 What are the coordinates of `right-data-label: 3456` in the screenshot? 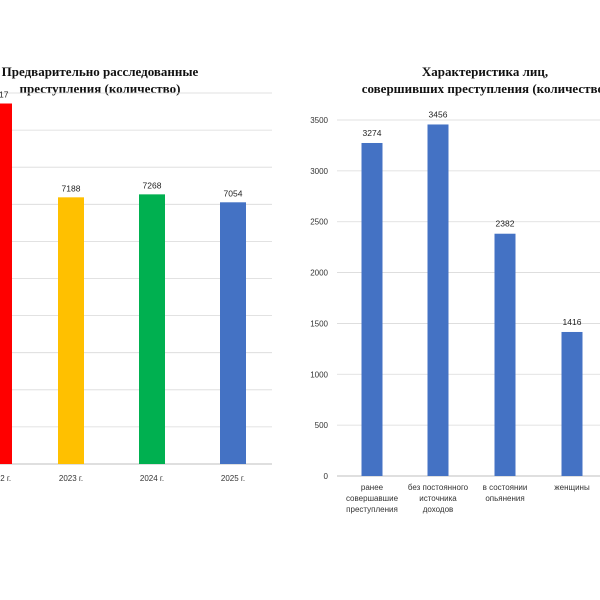 It's located at (438, 114).